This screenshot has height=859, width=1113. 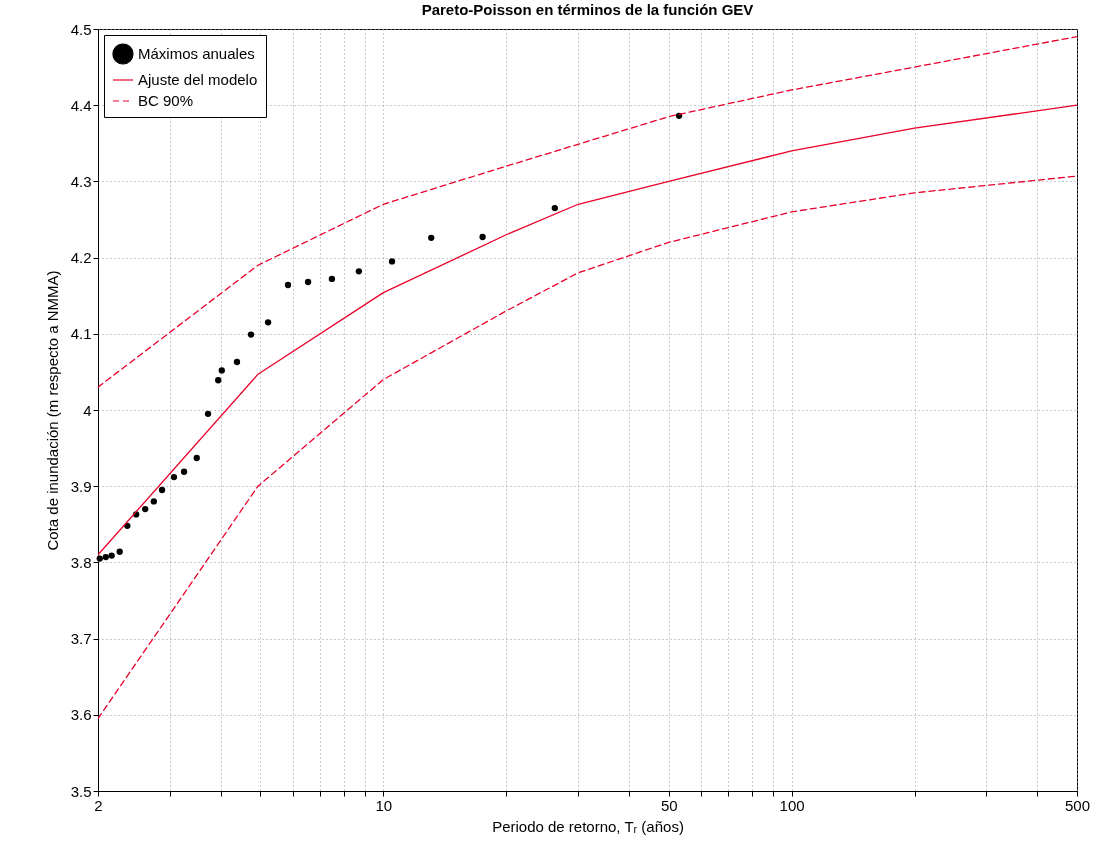 What do you see at coordinates (81, 258) in the screenshot?
I see `y-tick-label: 4.2` at bounding box center [81, 258].